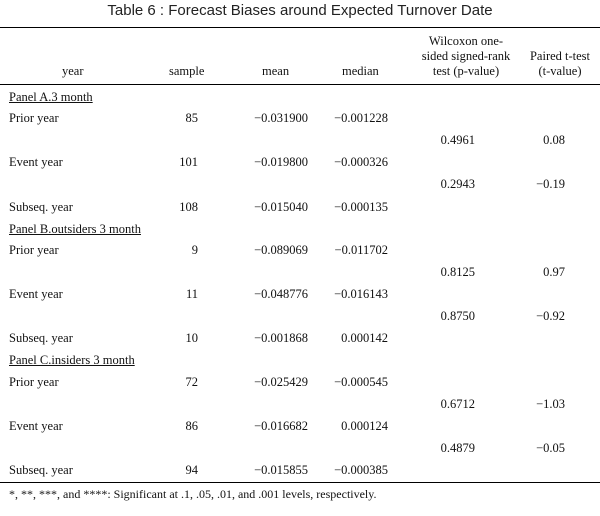 The image size is (600, 516). What do you see at coordinates (281, 207) in the screenshot?
I see `panel-a-mean-3: −0.015040` at bounding box center [281, 207].